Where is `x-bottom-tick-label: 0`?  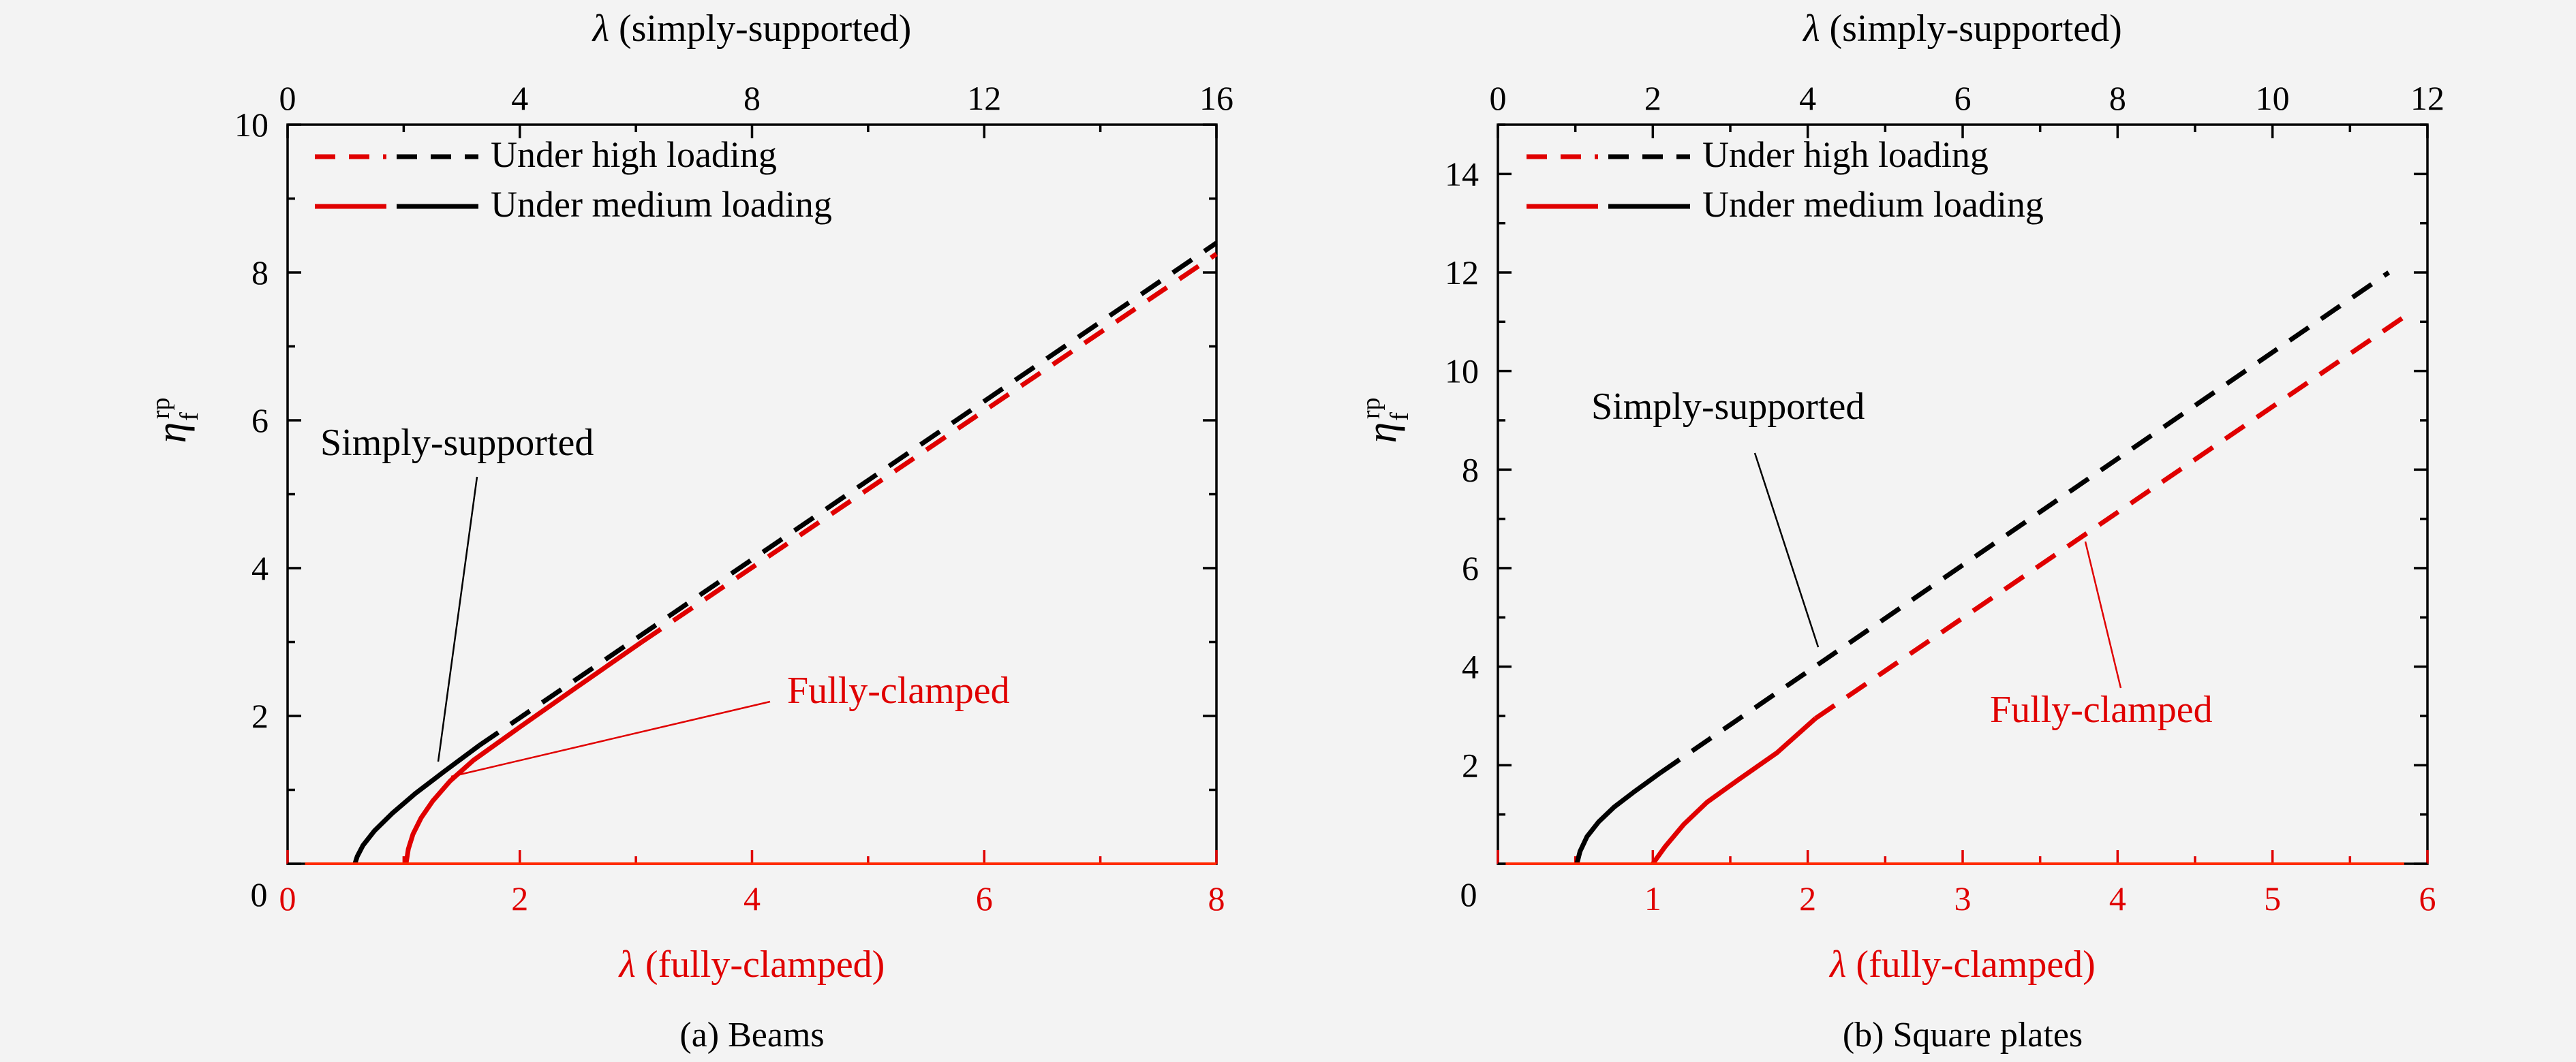
x-bottom-tick-label: 0 is located at coordinates (287, 899).